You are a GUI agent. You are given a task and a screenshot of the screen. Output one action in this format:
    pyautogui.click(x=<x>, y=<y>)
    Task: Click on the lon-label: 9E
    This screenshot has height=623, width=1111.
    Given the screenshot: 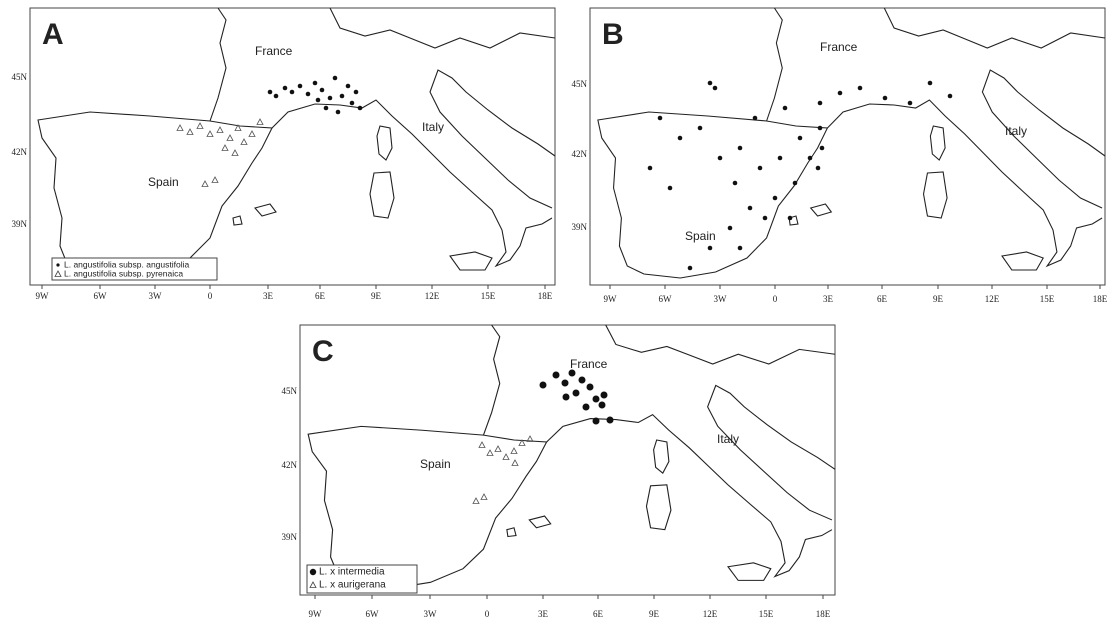 What is the action you would take?
    pyautogui.click(x=654, y=614)
    